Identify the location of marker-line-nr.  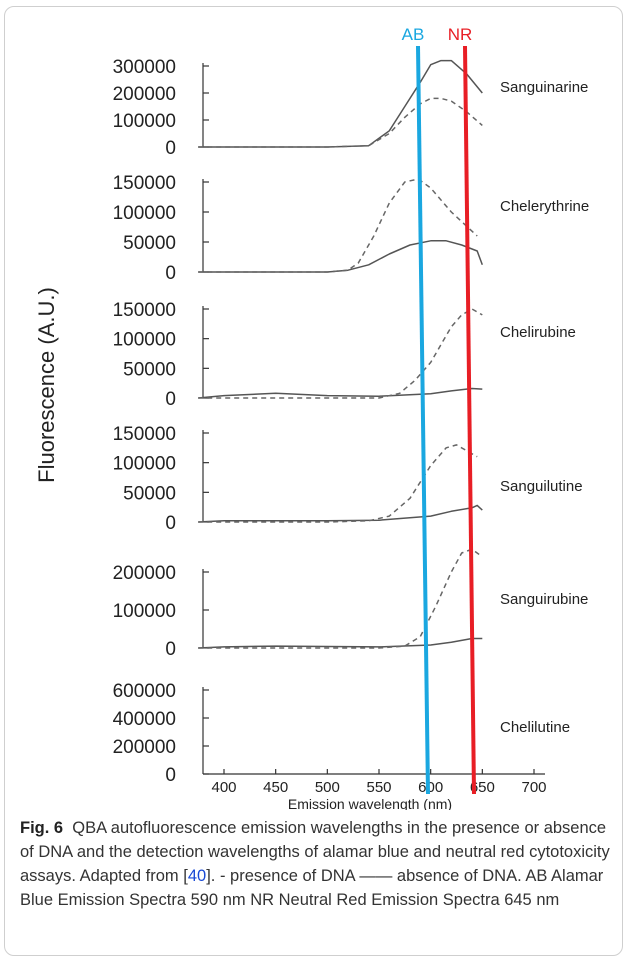
(469, 420).